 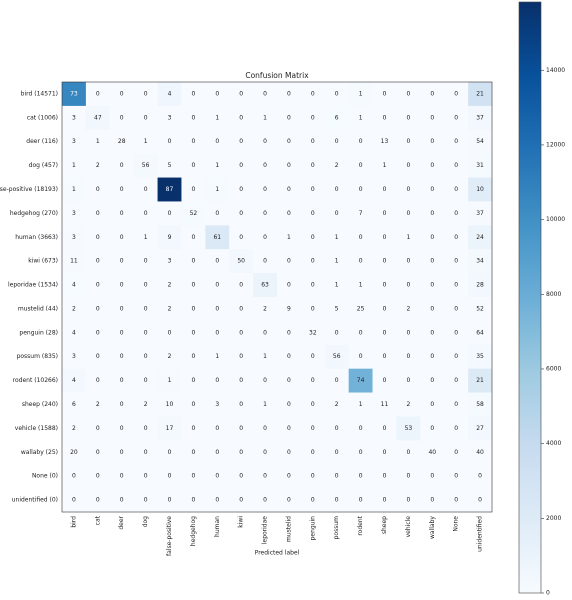 What do you see at coordinates (360, 525) in the screenshot?
I see `col-label: rodent` at bounding box center [360, 525].